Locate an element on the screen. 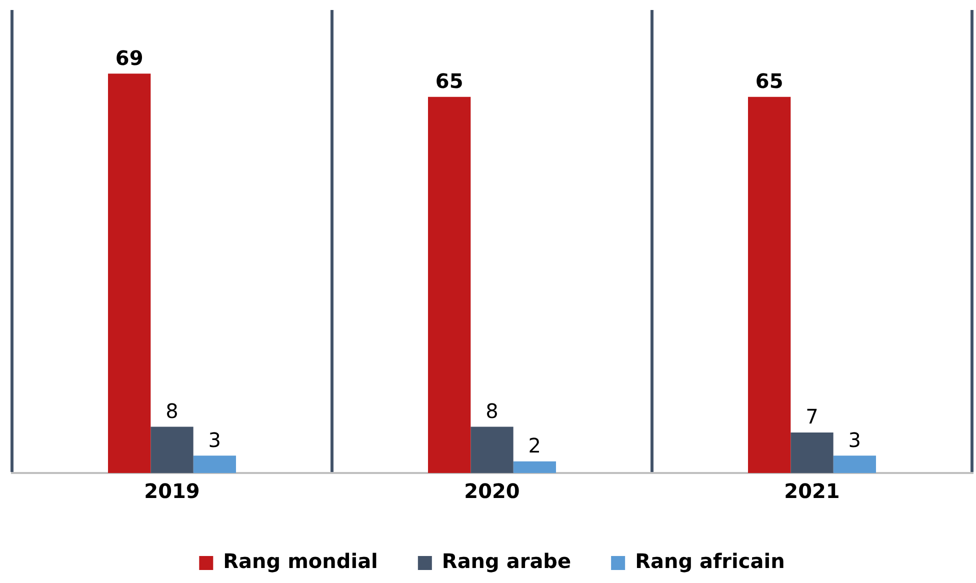  x-tick-label: 2019 is located at coordinates (172, 491).